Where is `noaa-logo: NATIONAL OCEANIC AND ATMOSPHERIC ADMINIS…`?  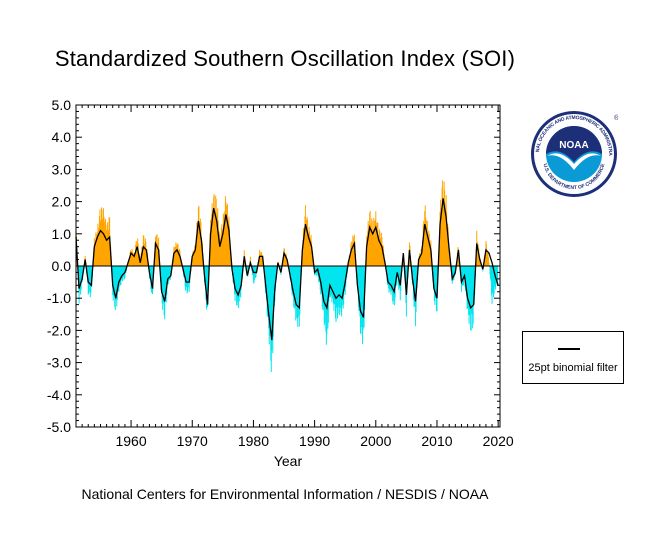
noaa-logo: NATIONAL OCEANIC AND ATMOSPHERIC ADMINIS… is located at coordinates (574, 154).